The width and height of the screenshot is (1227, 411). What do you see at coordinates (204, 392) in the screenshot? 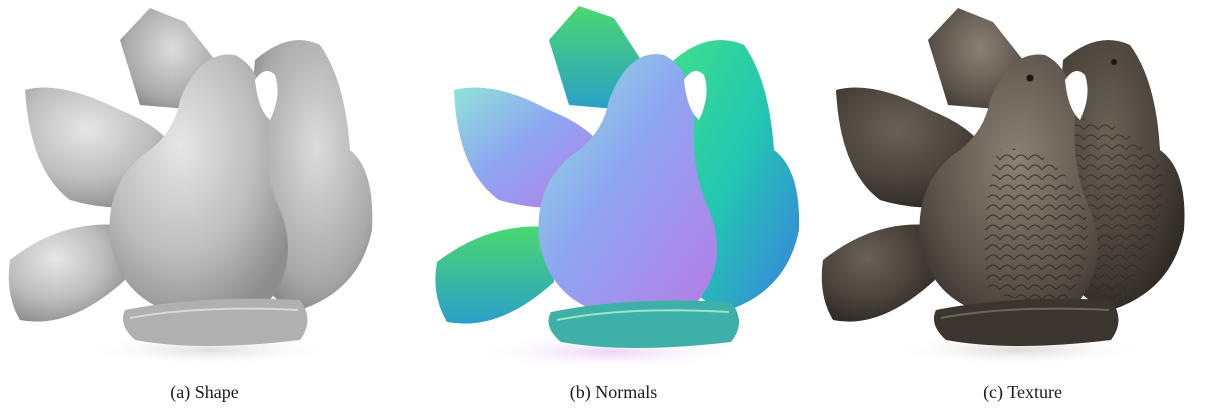
I see `caption-shape: (a) Shape` at bounding box center [204, 392].